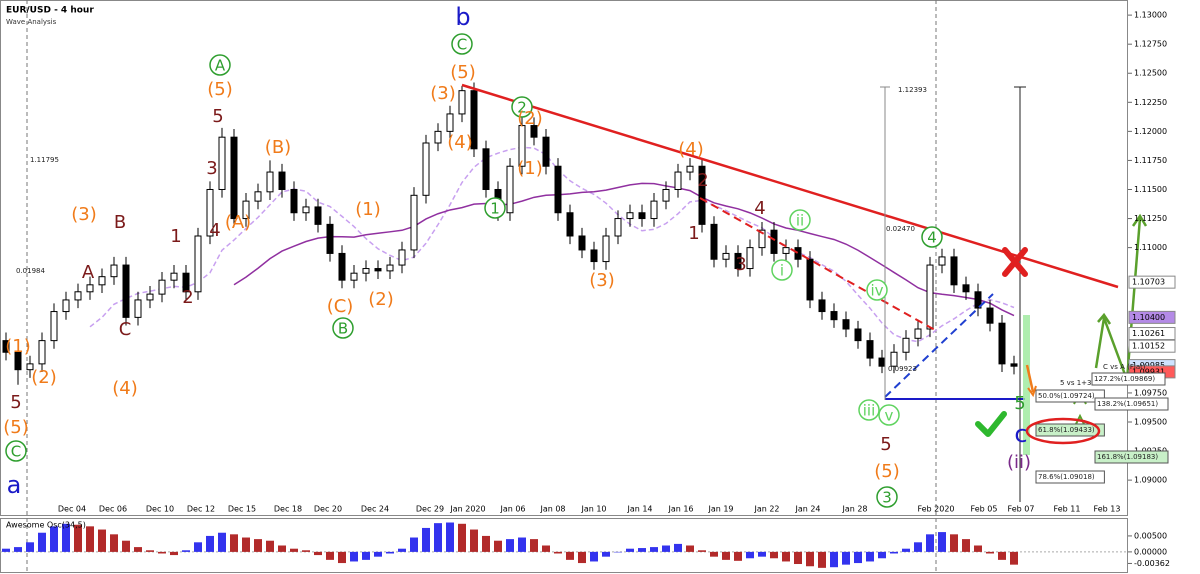  What do you see at coordinates (278, 147) in the screenshot?
I see `wave-label: (B)` at bounding box center [278, 147].